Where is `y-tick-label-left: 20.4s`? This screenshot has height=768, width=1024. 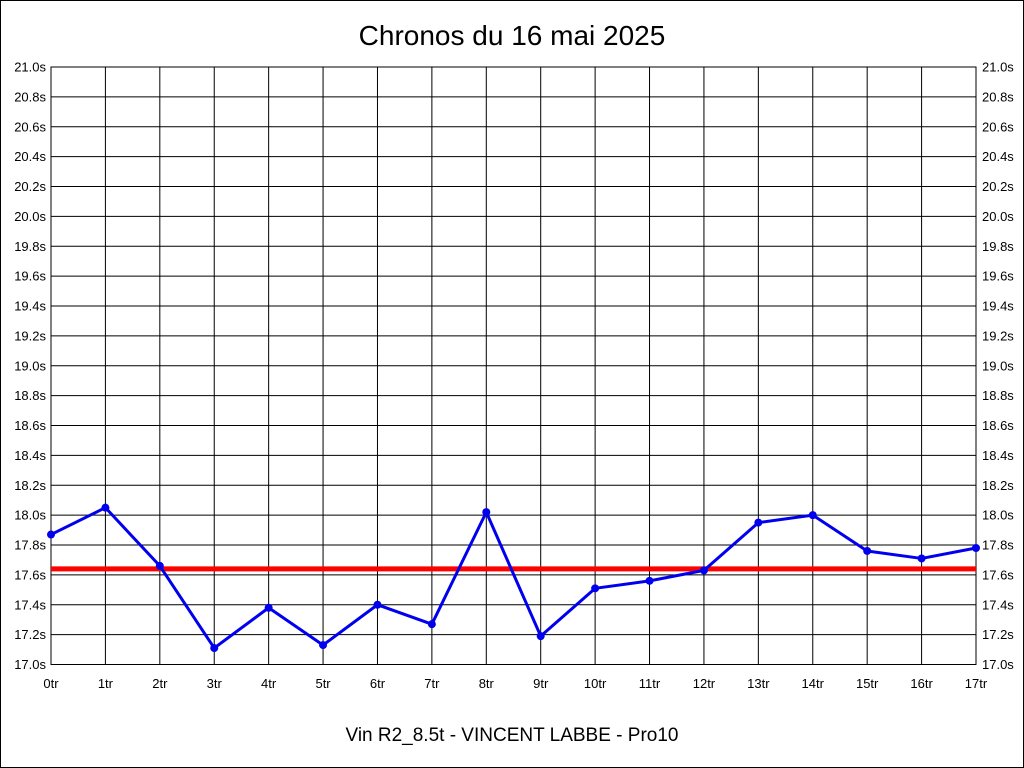
y-tick-label-left: 20.4s is located at coordinates (30, 156).